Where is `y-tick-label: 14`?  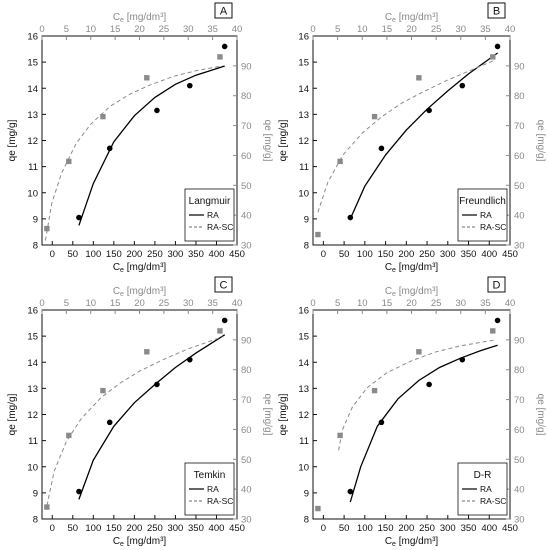 y-tick-label: 14 is located at coordinates (32, 363).